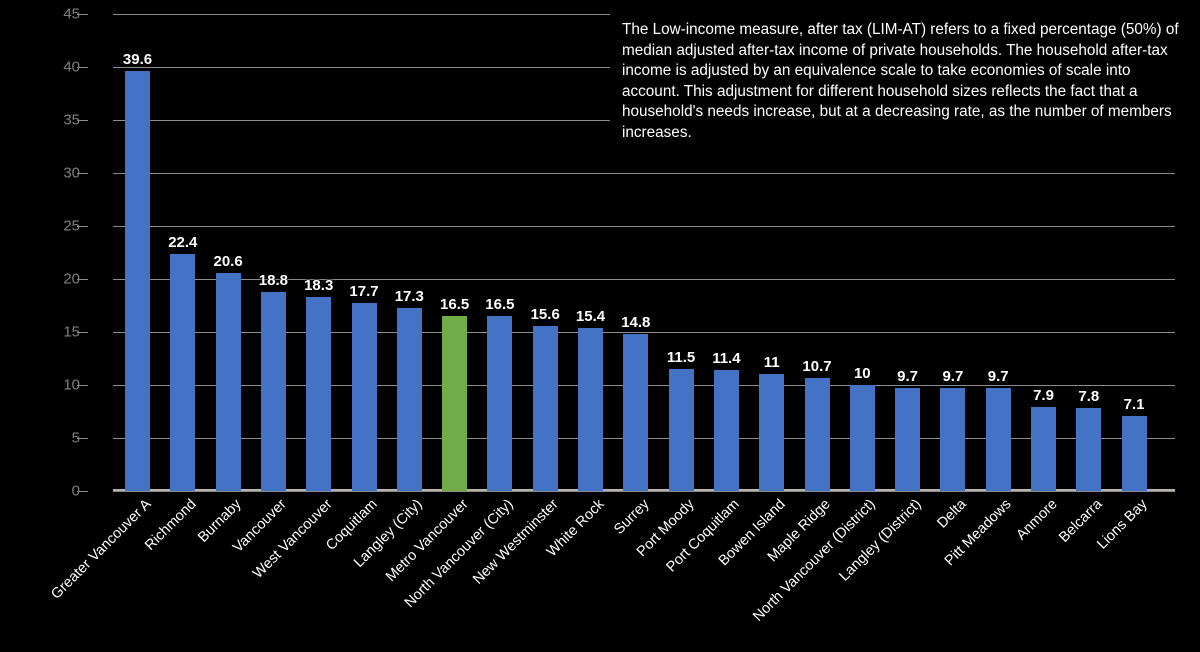 The width and height of the screenshot is (1200, 652). I want to click on bar: 11, so click(772, 423).